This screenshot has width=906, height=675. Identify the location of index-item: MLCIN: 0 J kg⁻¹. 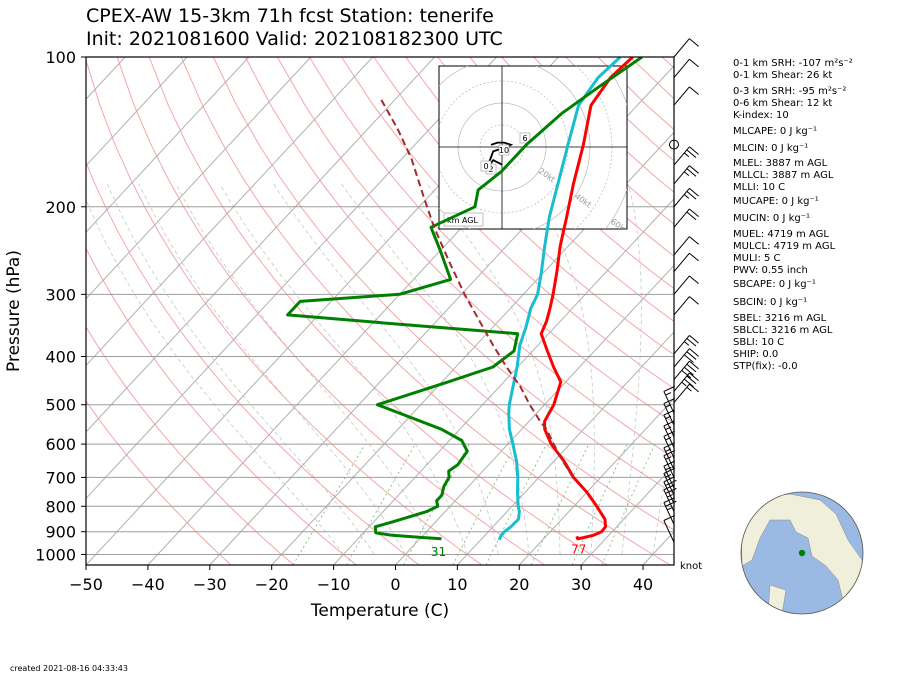
(771, 148).